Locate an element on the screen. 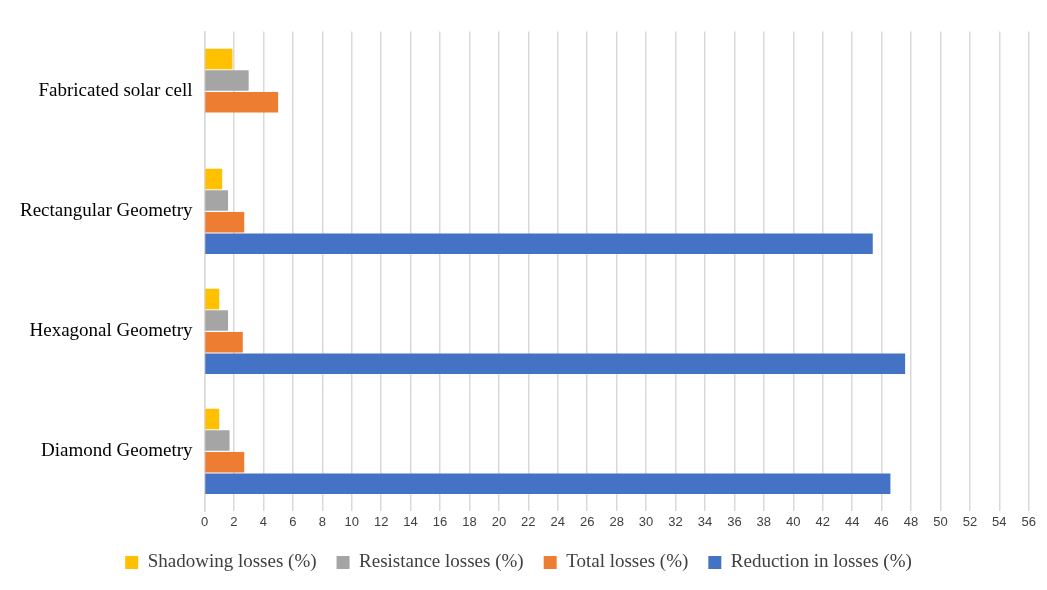 Image resolution: width=1047 pixels, height=590 pixels. x-tick-label: 2 is located at coordinates (234, 521).